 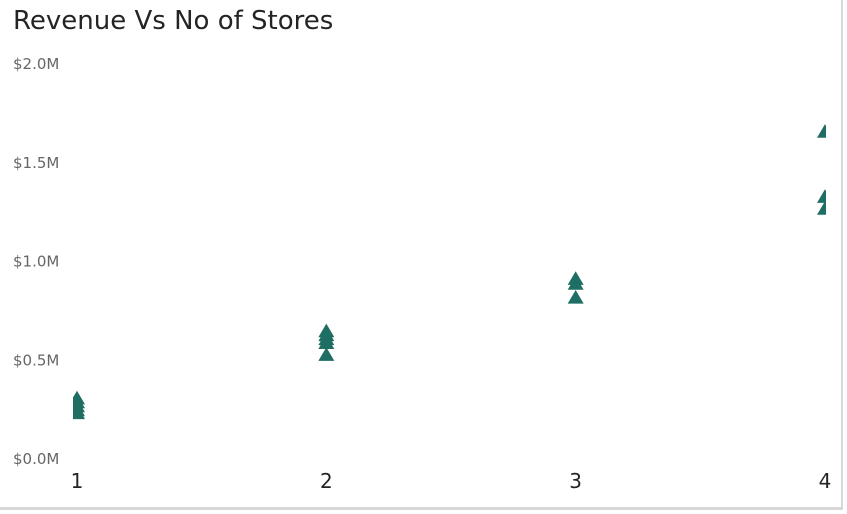 What do you see at coordinates (825, 481) in the screenshot?
I see `x-tick-label: 4` at bounding box center [825, 481].